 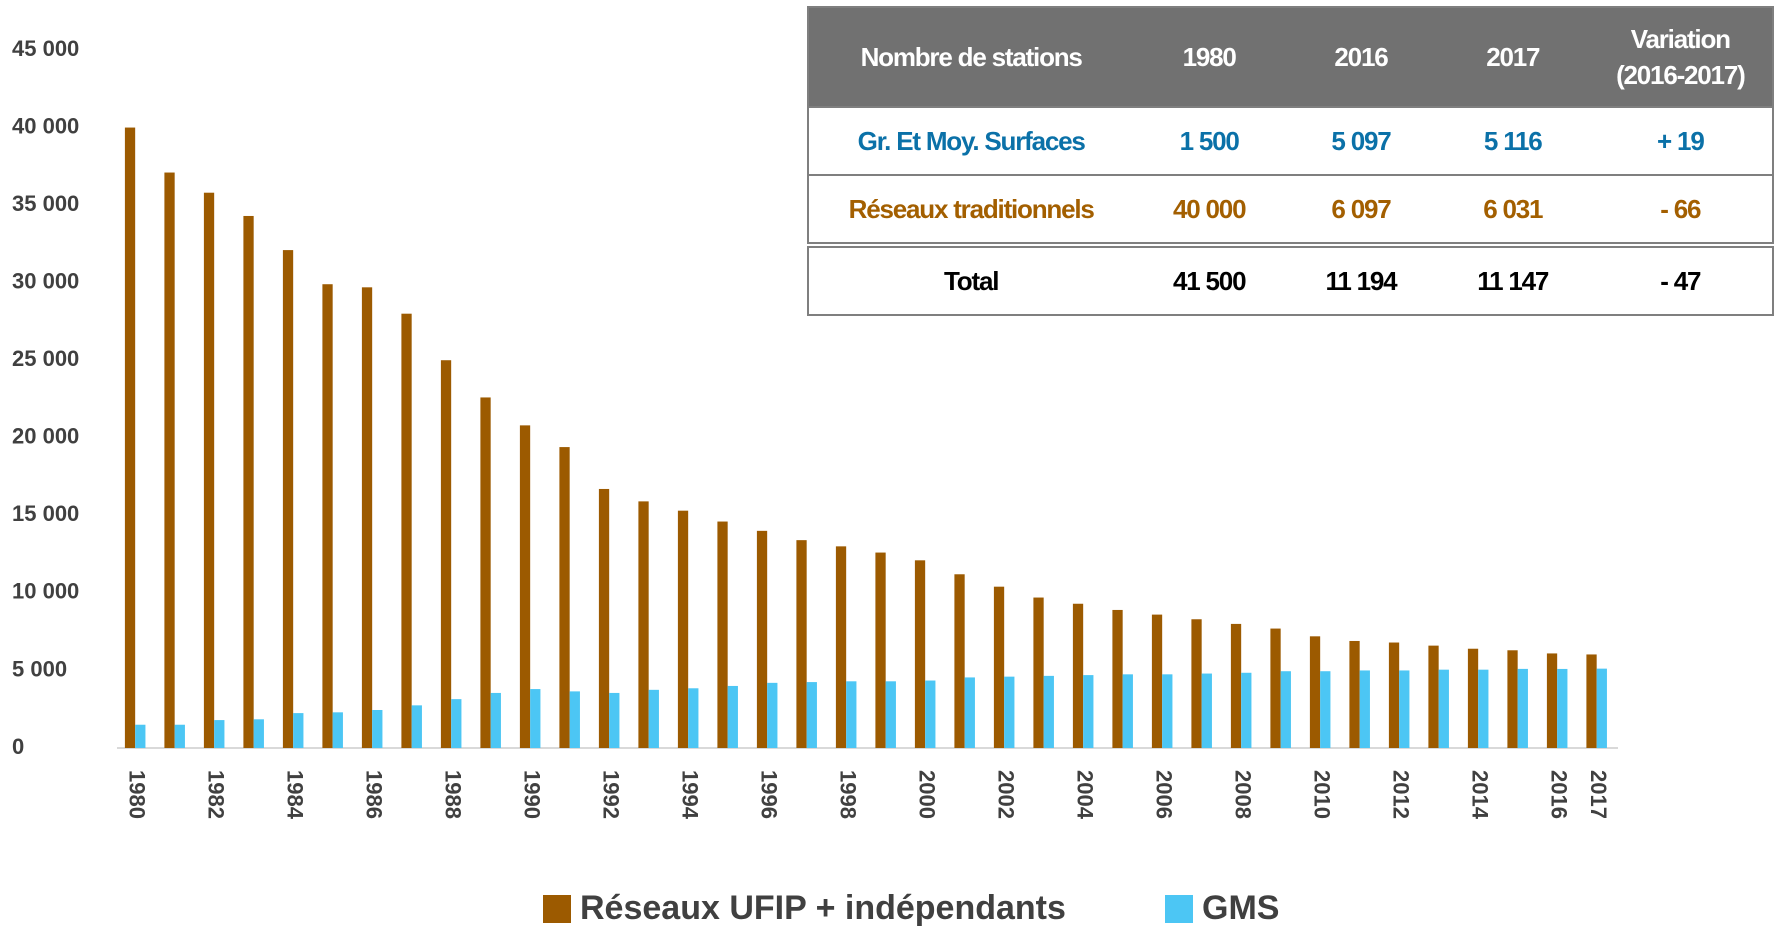 I want to click on y-tick-label: 35 000, so click(x=45, y=203).